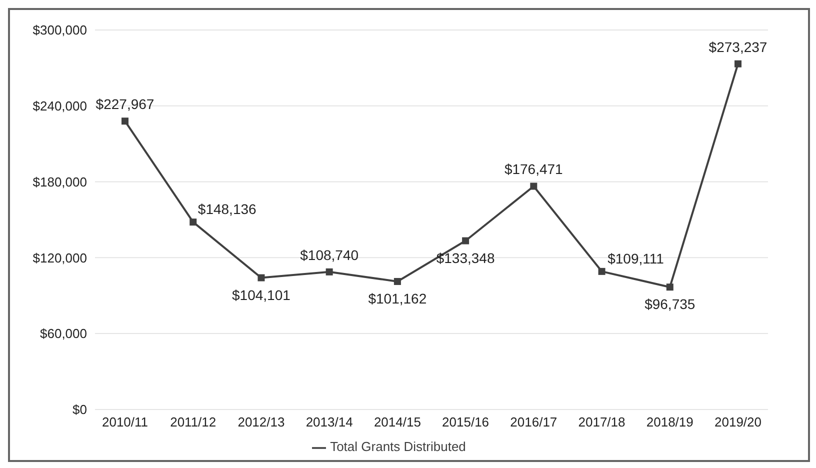 Image resolution: width=816 pixels, height=468 pixels. Describe the element at coordinates (534, 169) in the screenshot. I see `data-label: $176,471` at that location.